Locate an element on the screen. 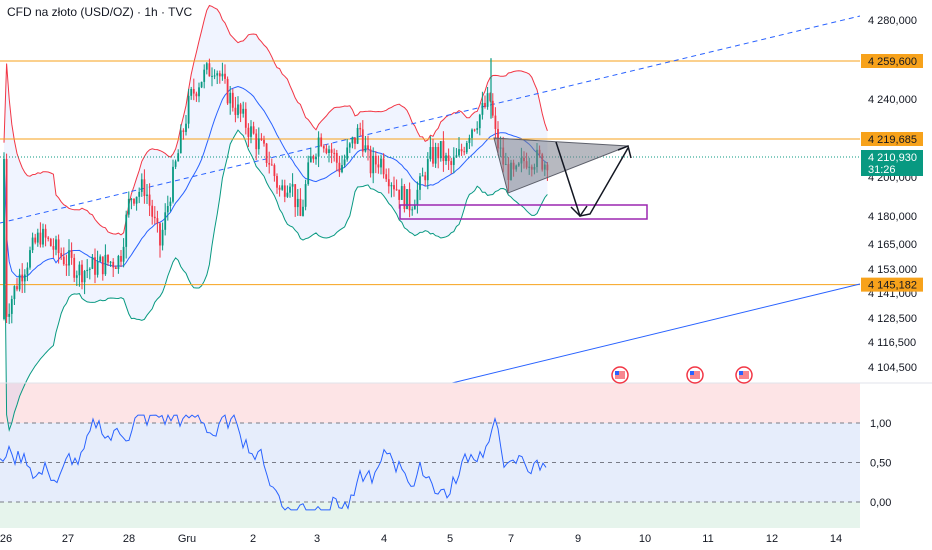 Image resolution: width=932 pixels, height=550 pixels. time-tick-label: 3 is located at coordinates (317, 539).